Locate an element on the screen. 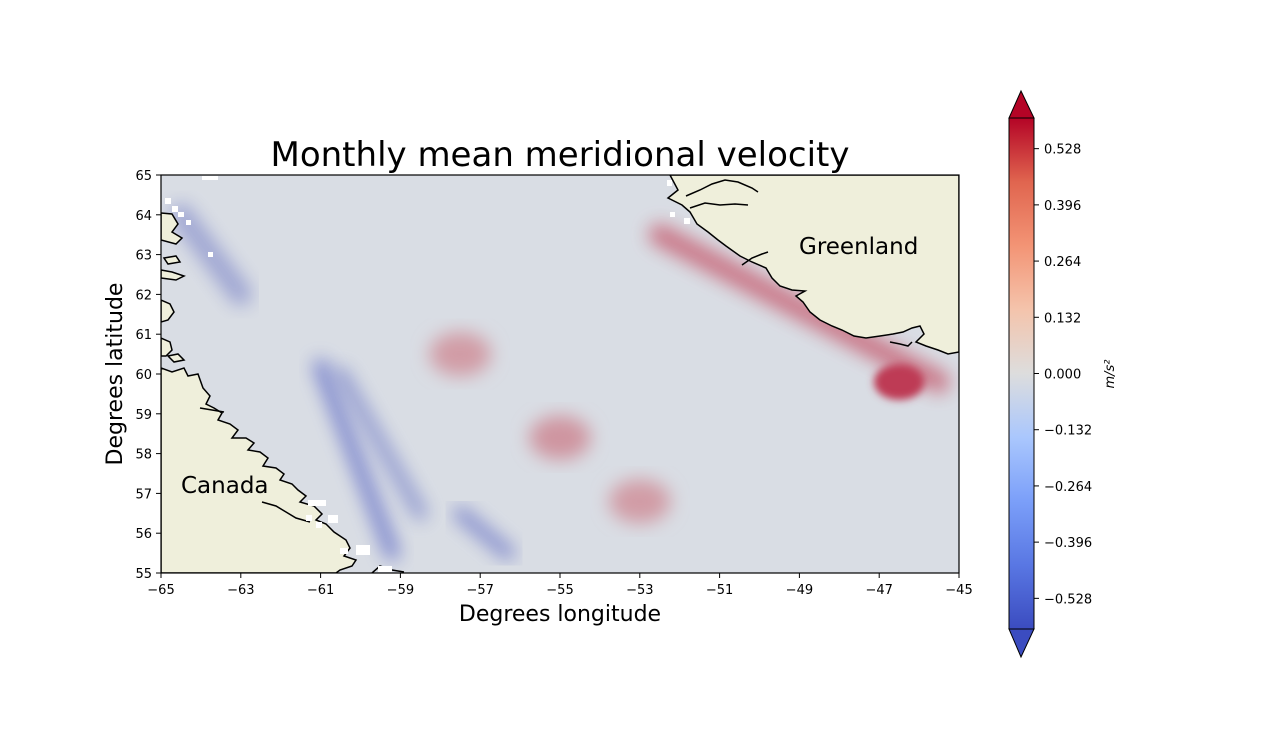  y-tick-label: 56 is located at coordinates (143, 534).